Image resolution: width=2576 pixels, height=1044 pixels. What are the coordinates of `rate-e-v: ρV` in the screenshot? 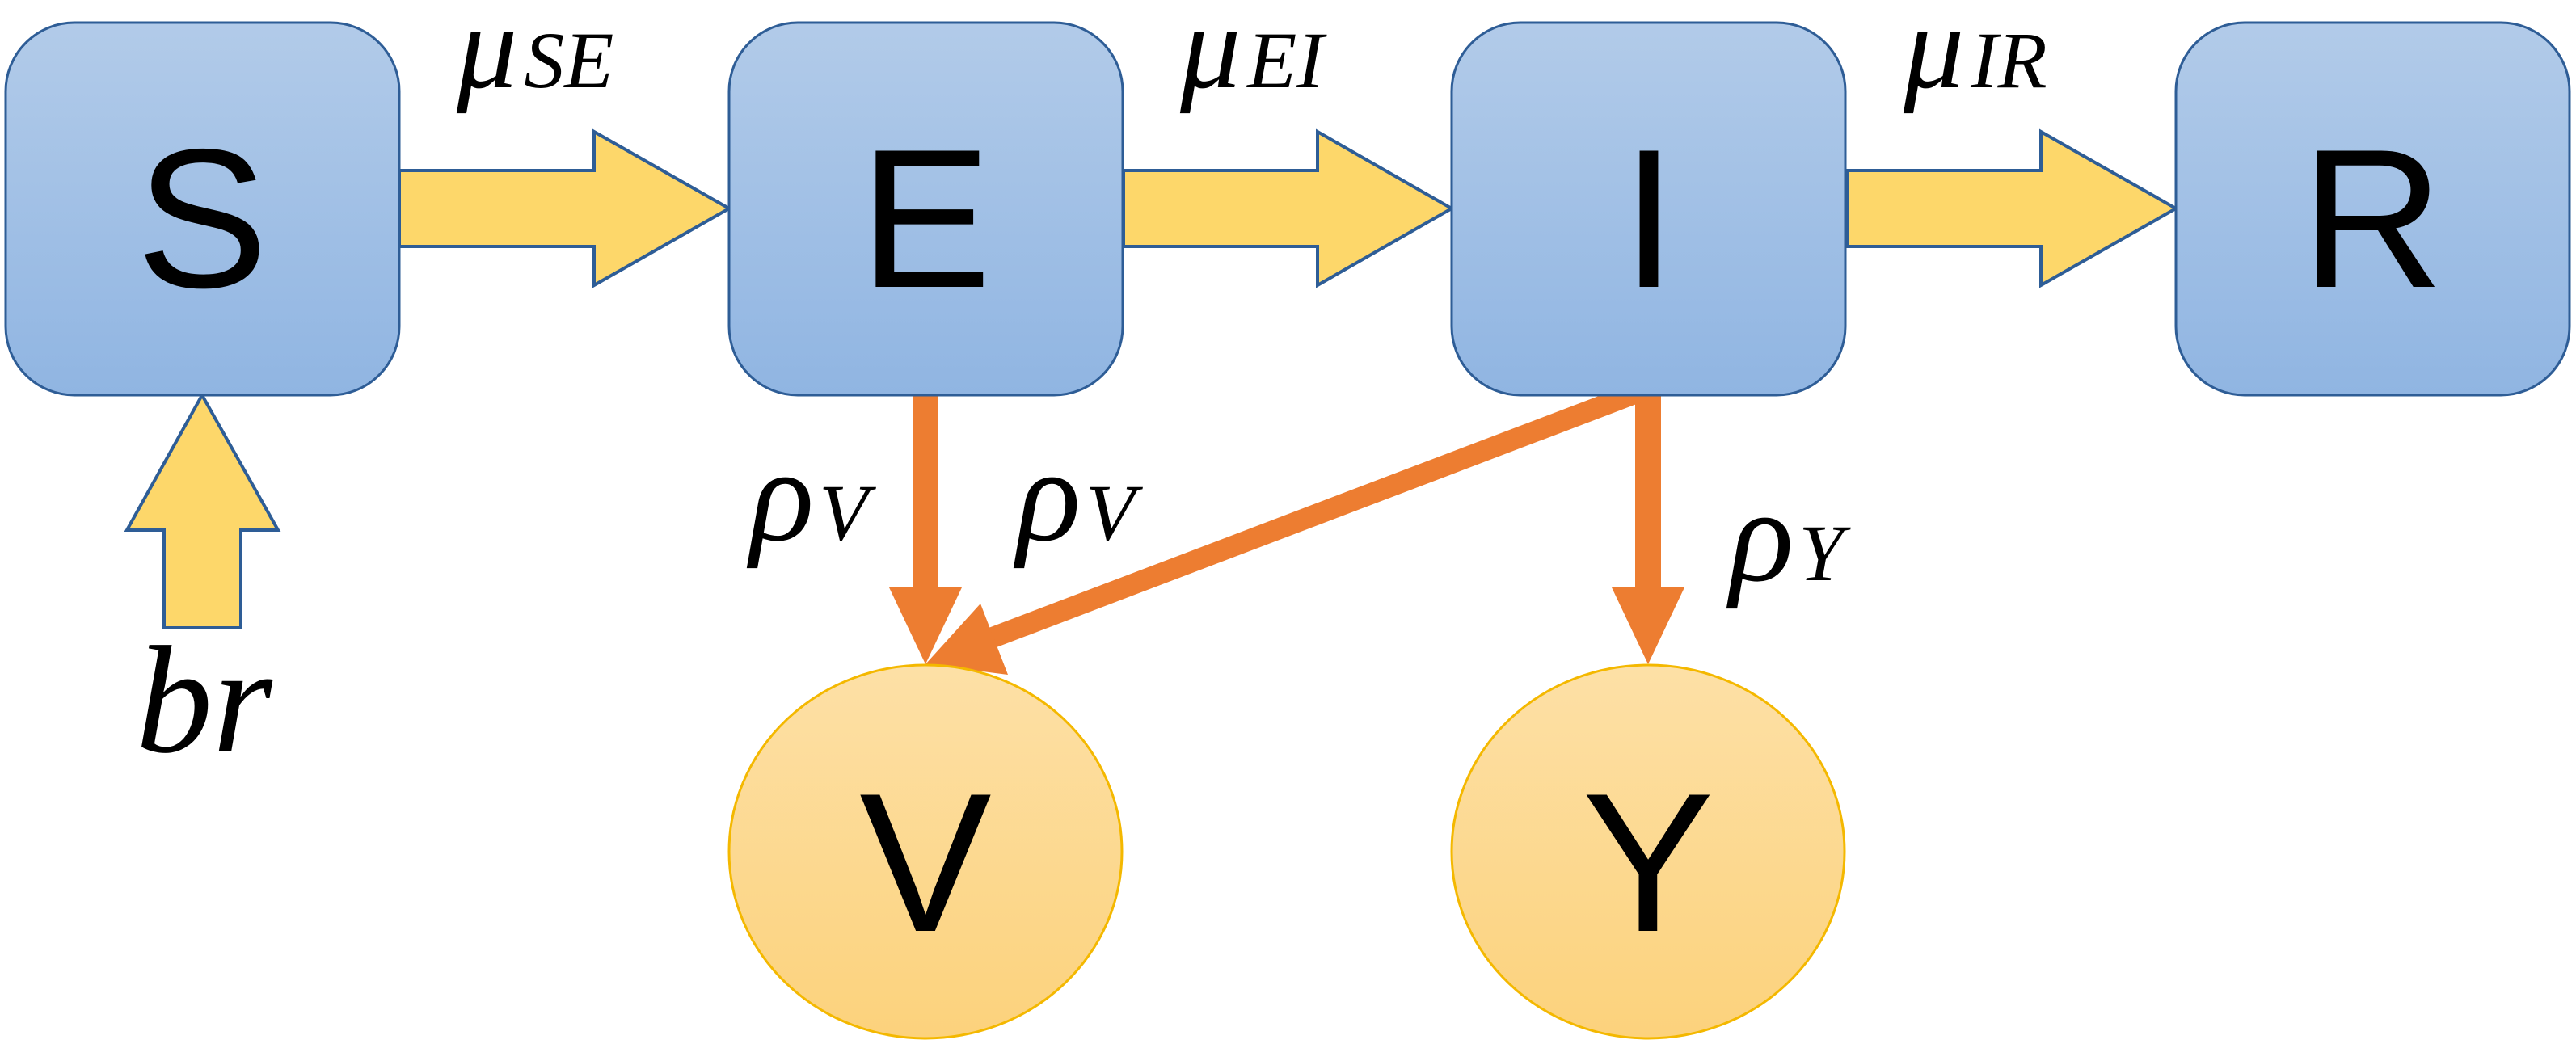 It's located at (811, 495).